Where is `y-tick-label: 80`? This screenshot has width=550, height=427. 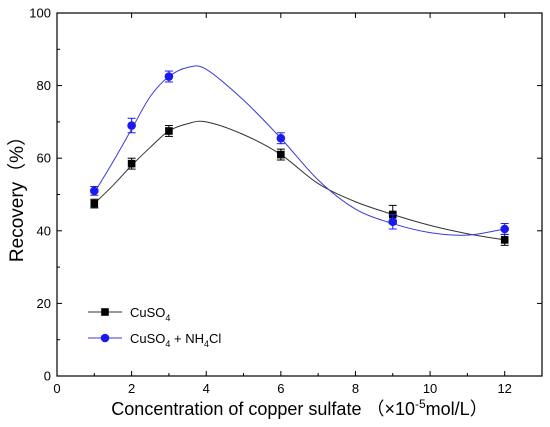 y-tick-label: 80 is located at coordinates (44, 85).